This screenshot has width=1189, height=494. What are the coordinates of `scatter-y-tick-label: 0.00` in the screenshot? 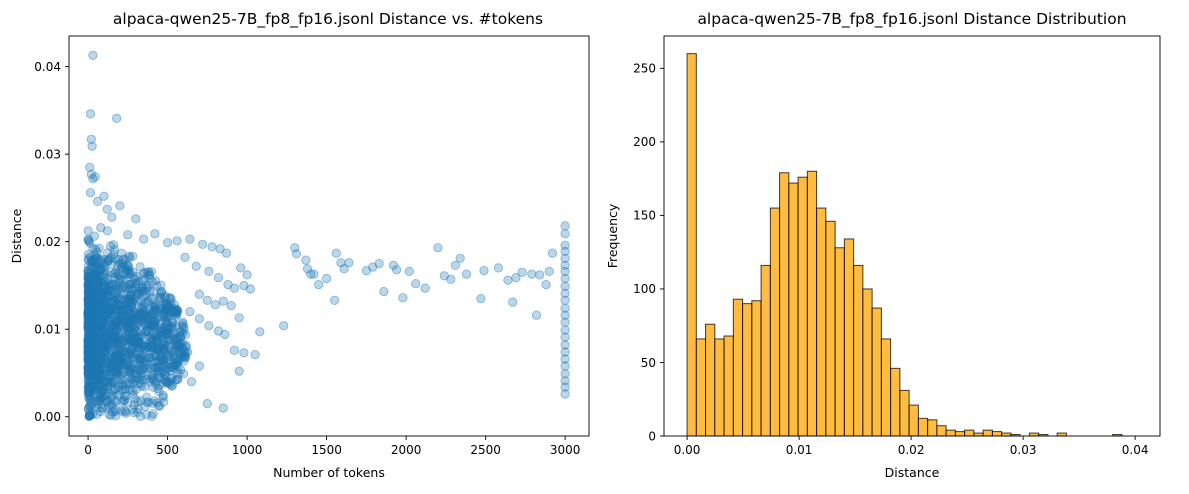 It's located at (47, 417).